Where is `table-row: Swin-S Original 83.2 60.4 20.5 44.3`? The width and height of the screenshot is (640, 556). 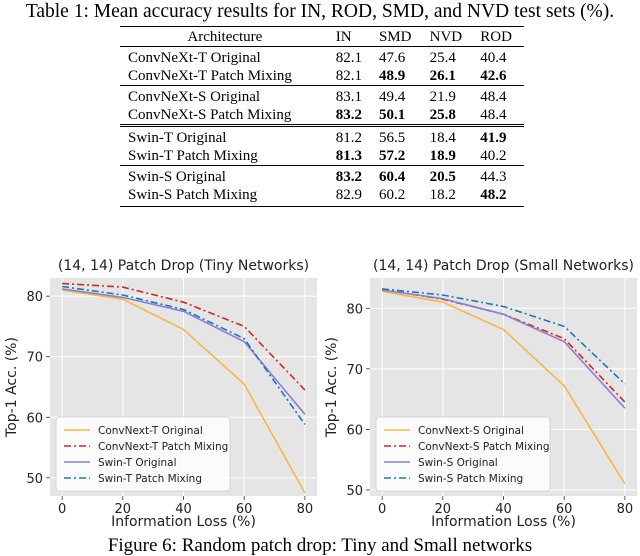 table-row: Swin-S Original 83.2 60.4 20.5 44.3 is located at coordinates (322, 175).